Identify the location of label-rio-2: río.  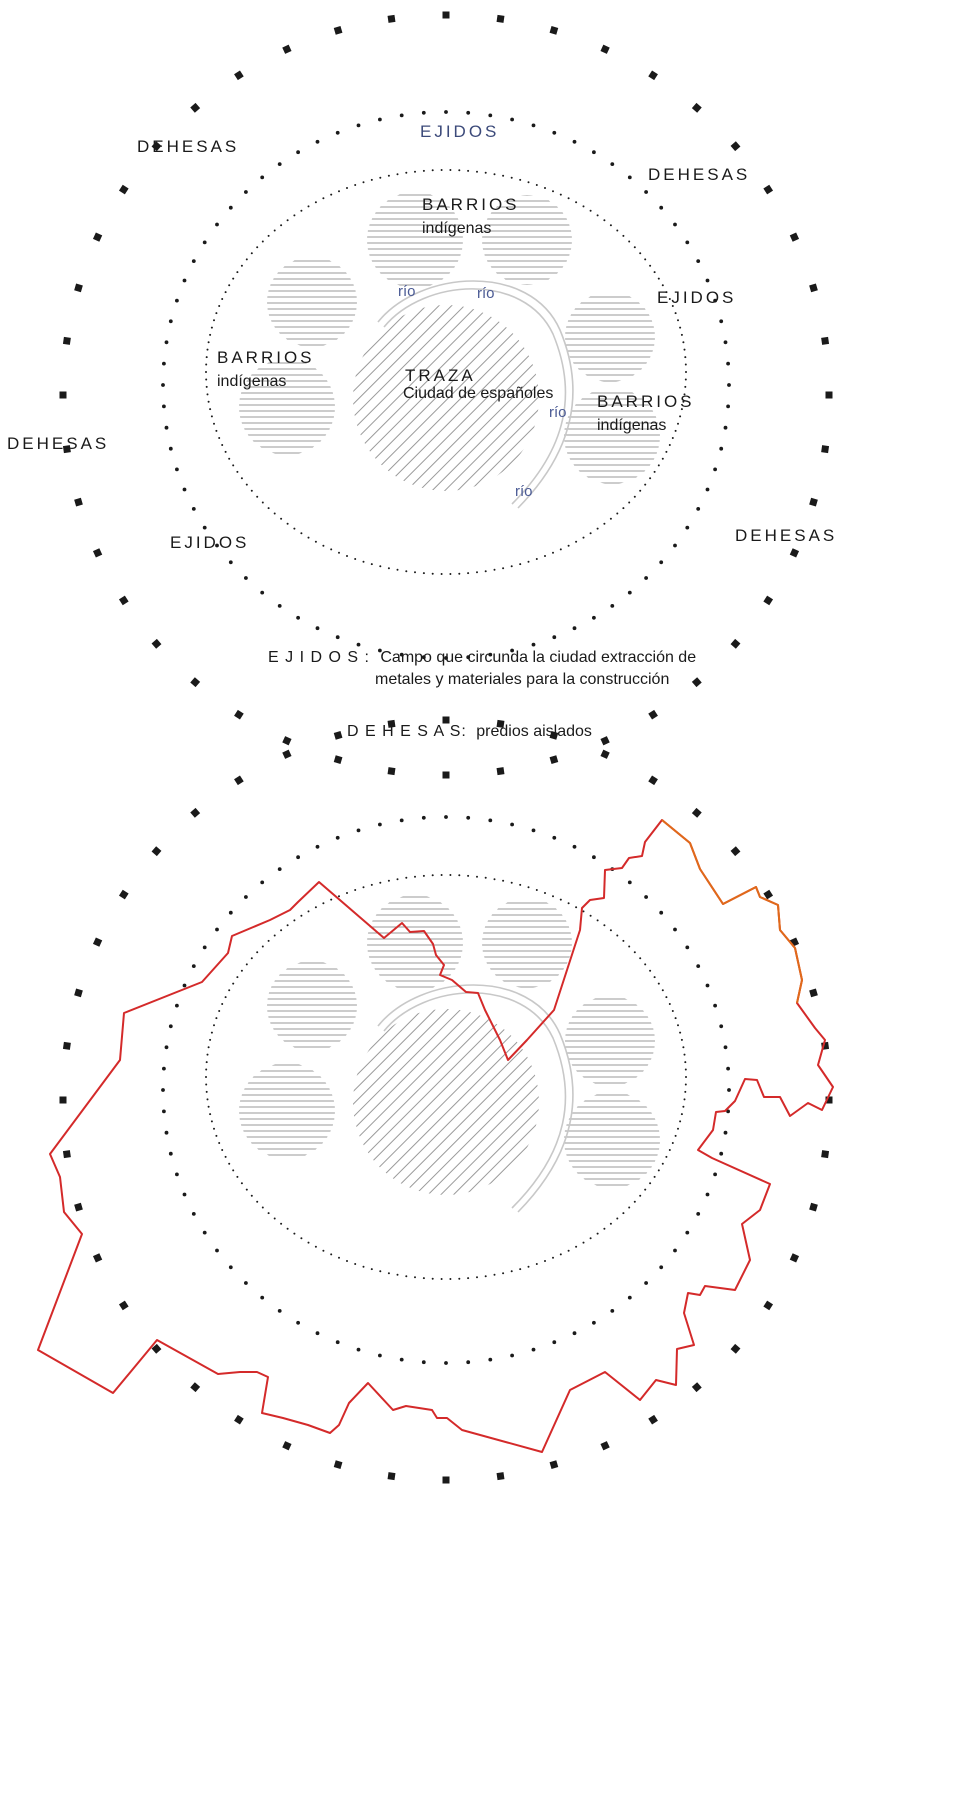
(486, 293).